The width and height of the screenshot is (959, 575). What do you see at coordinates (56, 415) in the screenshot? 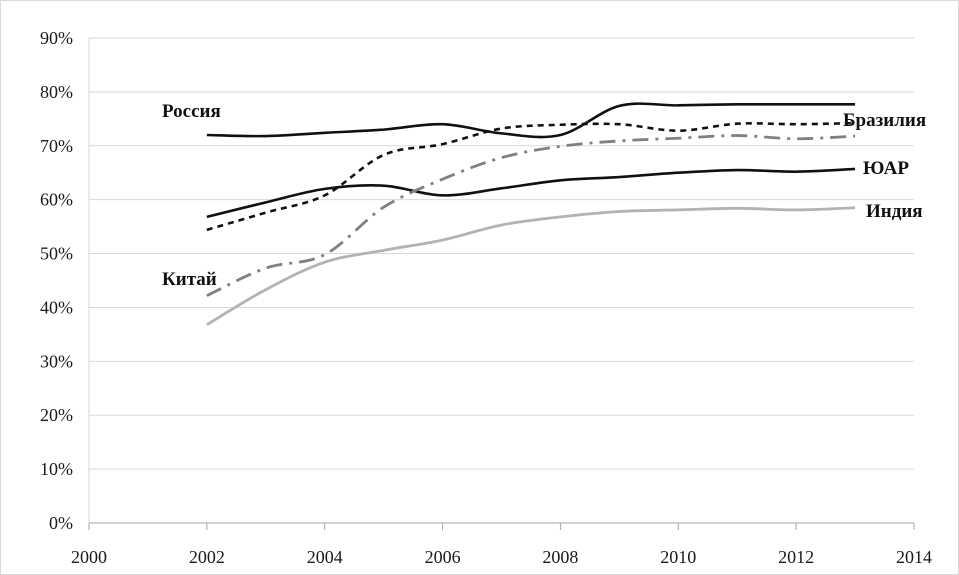
I see `y-tick-label: 20%` at bounding box center [56, 415].